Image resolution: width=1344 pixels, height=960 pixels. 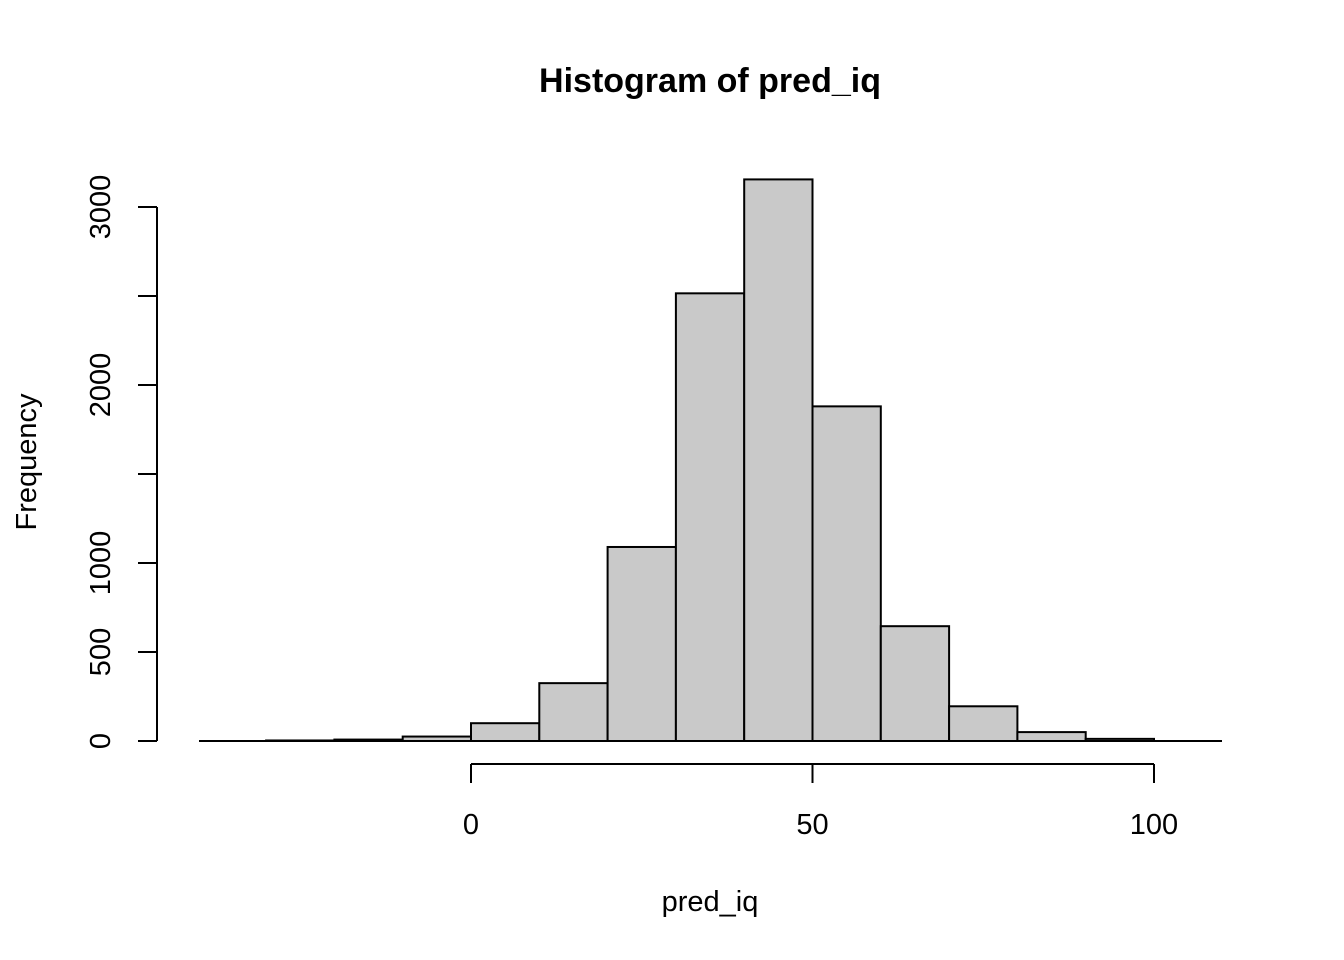 What do you see at coordinates (27, 462) in the screenshot?
I see `y-axis-label: Frequency` at bounding box center [27, 462].